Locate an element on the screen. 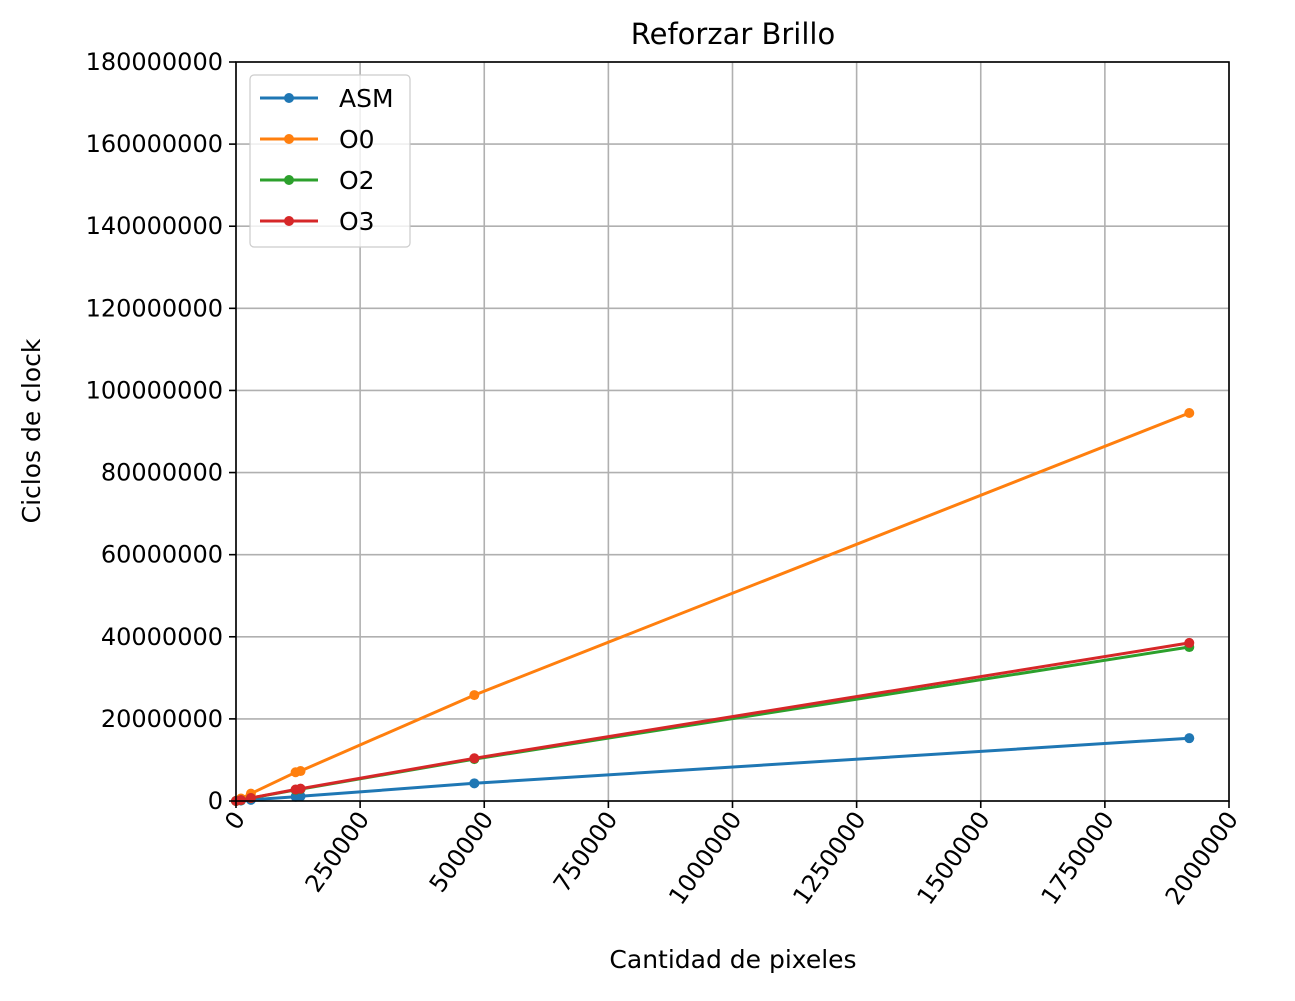 This screenshot has height=1001, width=1295. y-tick-label: 180000000 is located at coordinates (154, 62).